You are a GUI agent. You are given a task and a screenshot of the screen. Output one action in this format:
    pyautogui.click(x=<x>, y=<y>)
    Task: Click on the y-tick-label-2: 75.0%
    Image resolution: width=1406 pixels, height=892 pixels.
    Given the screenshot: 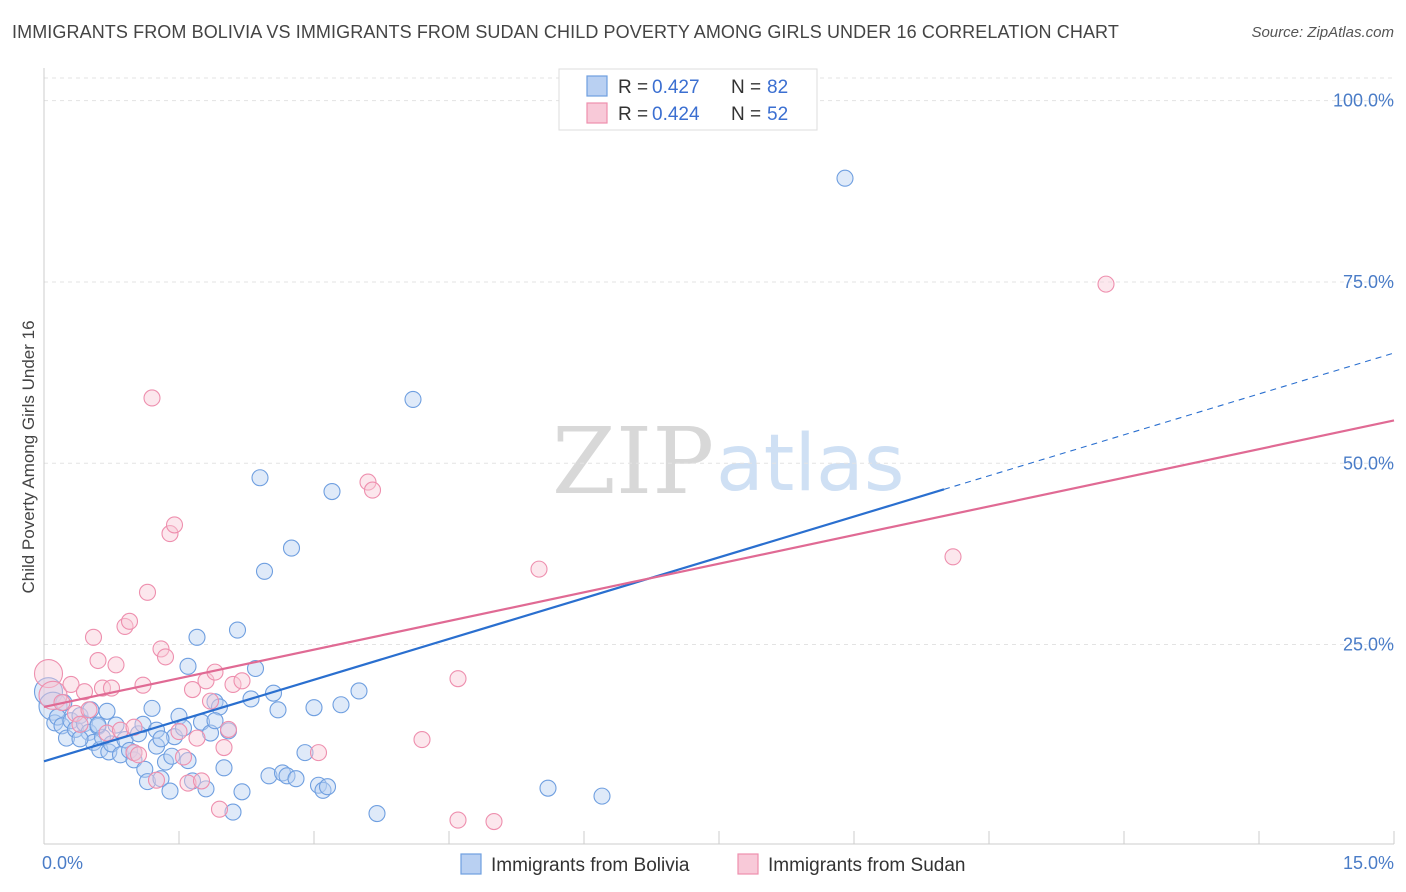 What is the action you would take?
    pyautogui.click(x=1368, y=282)
    